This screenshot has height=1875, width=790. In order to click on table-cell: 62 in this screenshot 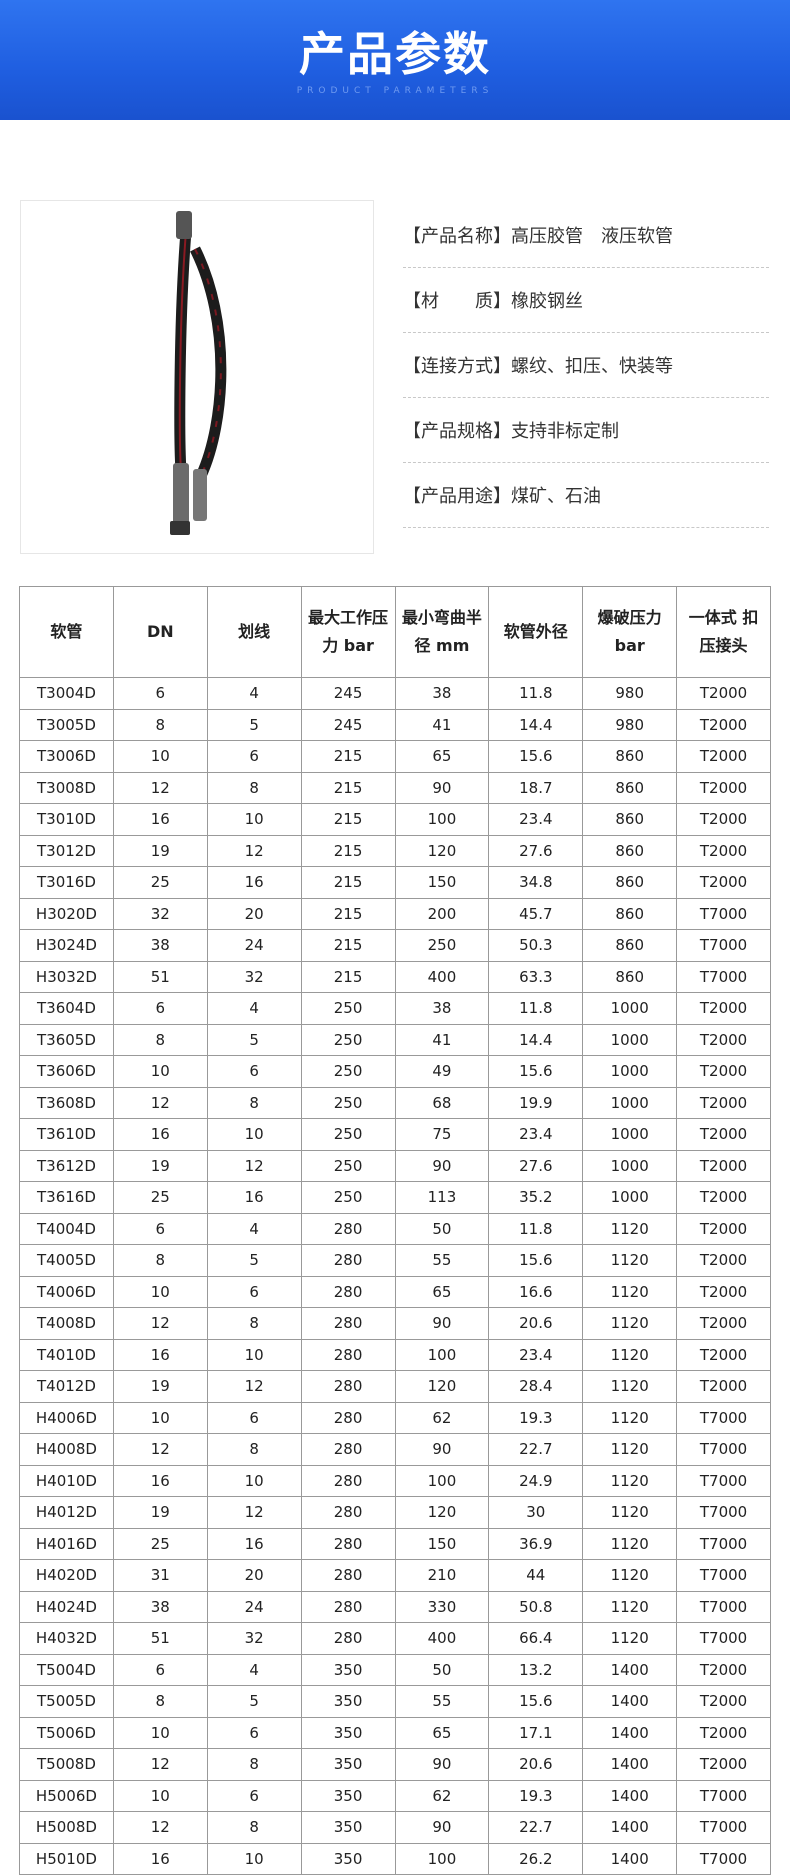, I will do `click(442, 1417)`.